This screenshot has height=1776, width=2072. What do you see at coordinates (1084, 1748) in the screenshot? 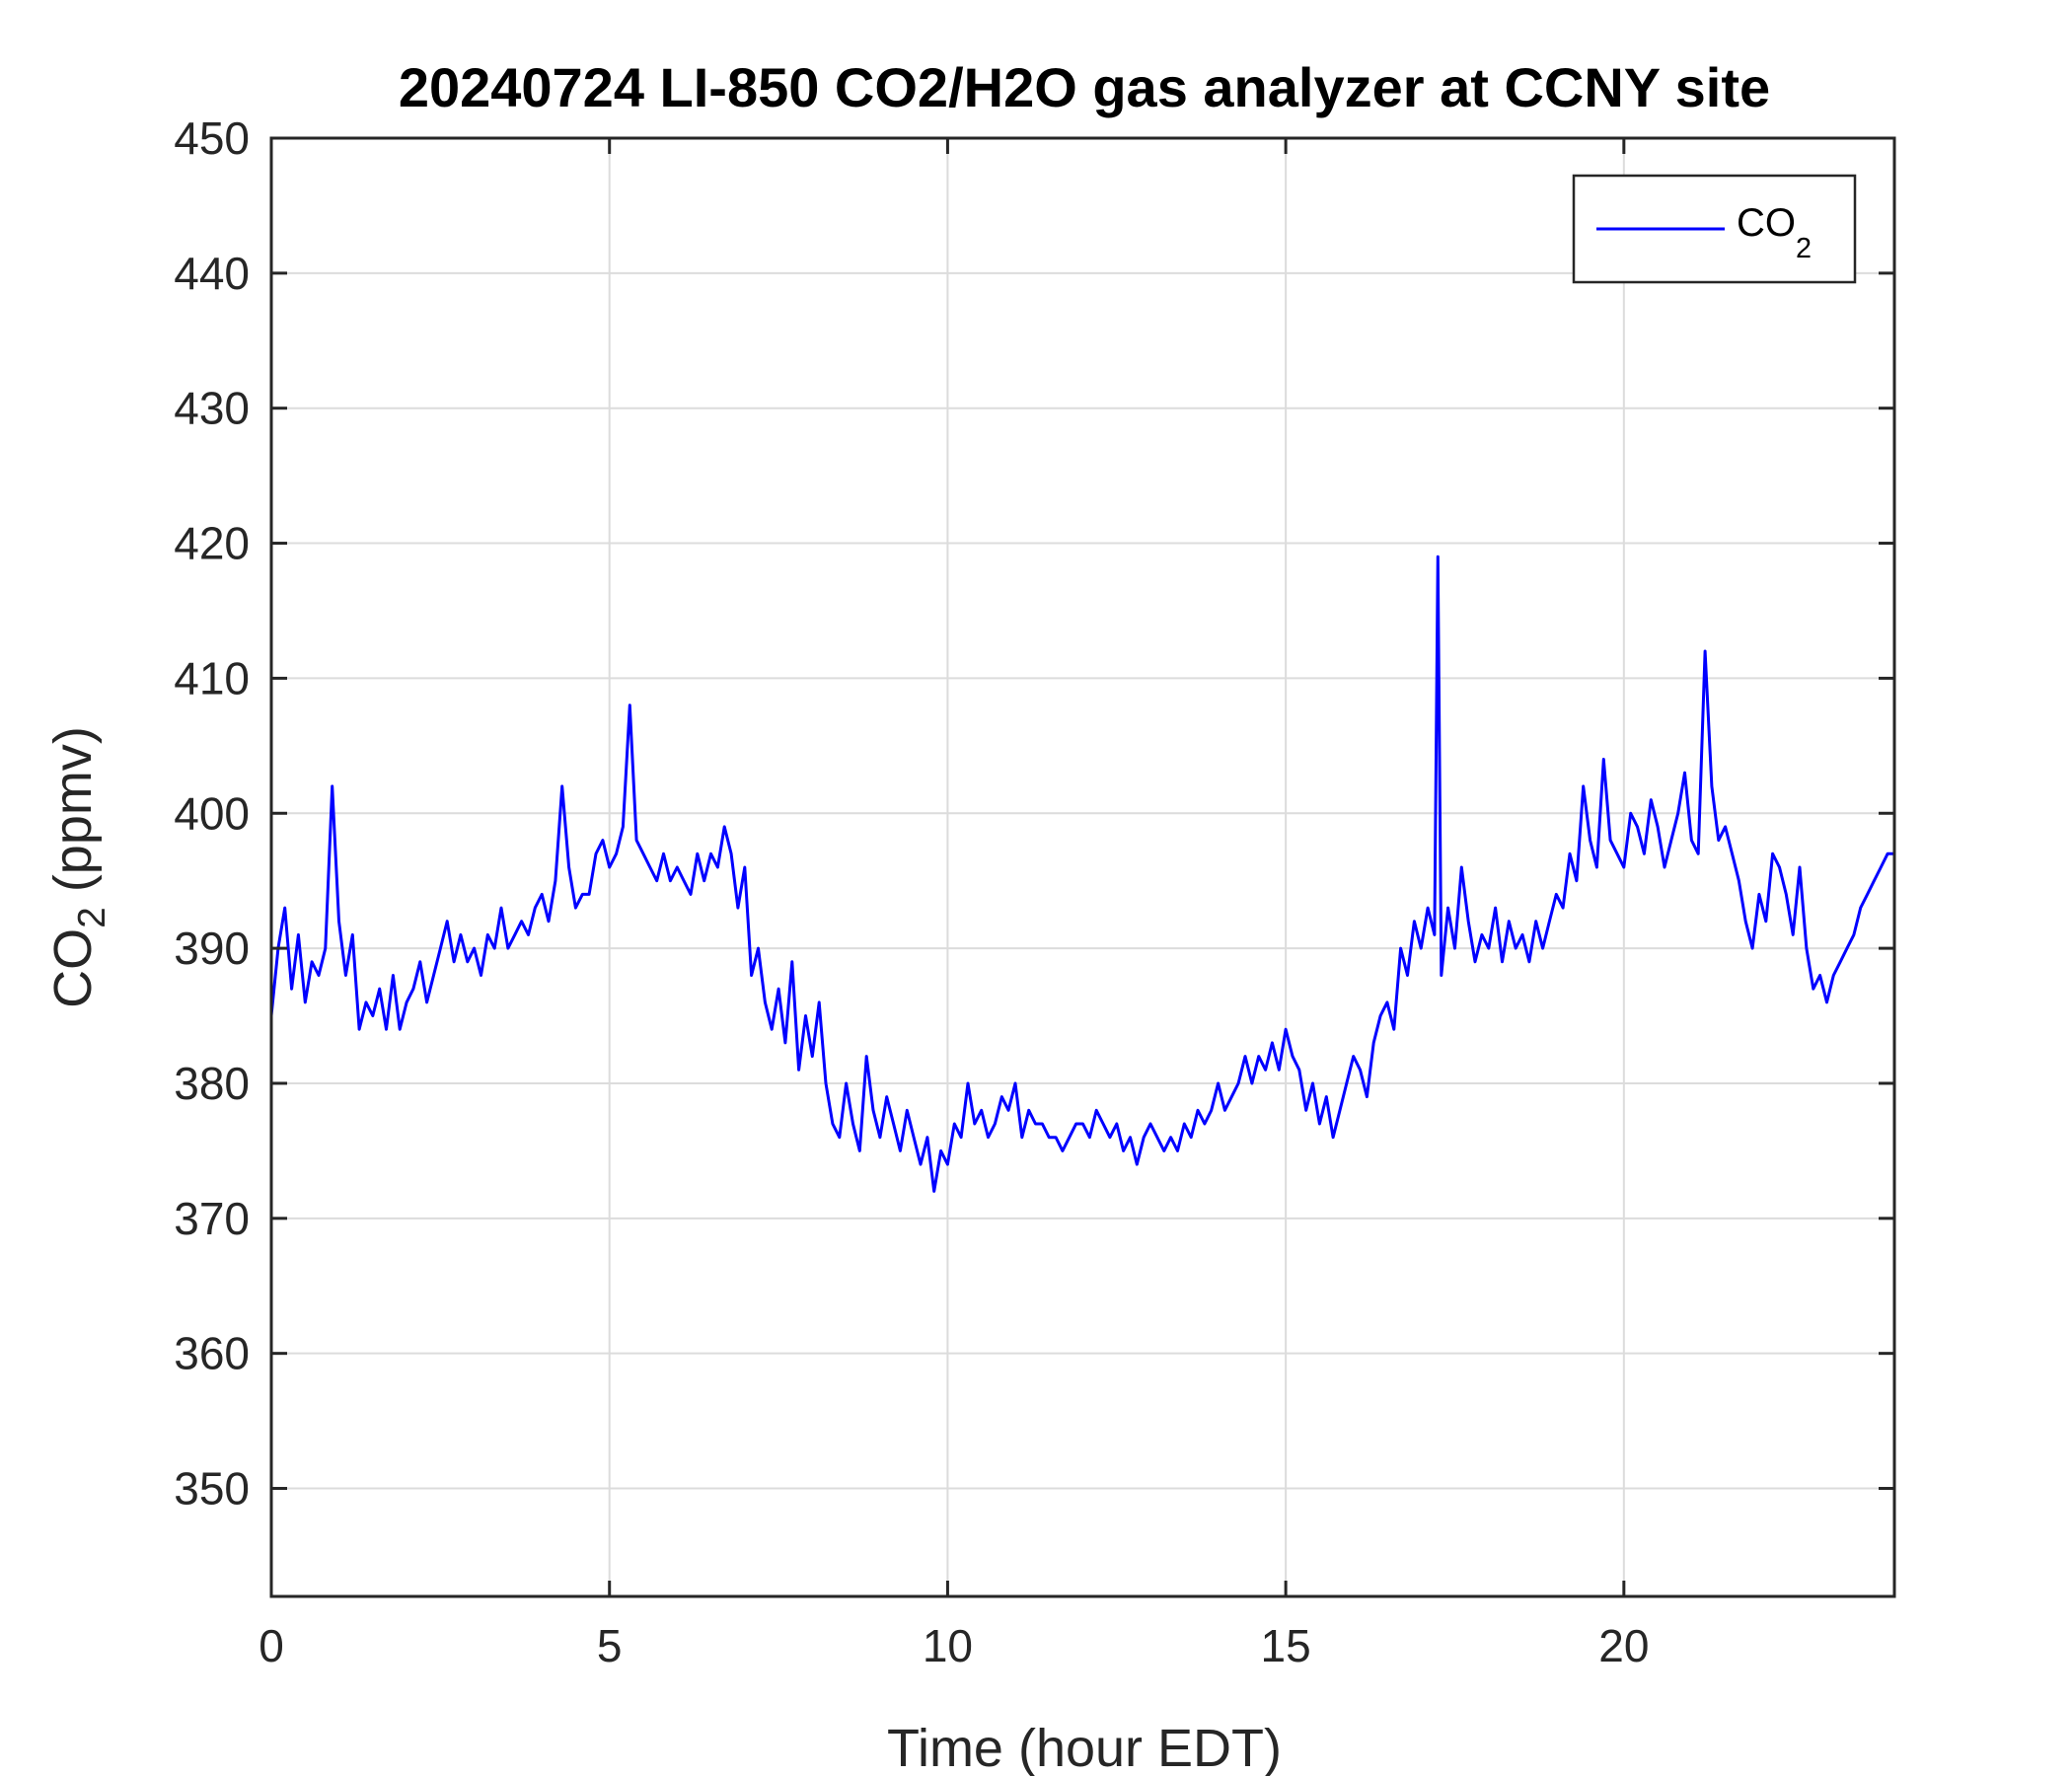
I see `x-axis-label: Time (hour EDT)` at bounding box center [1084, 1748].